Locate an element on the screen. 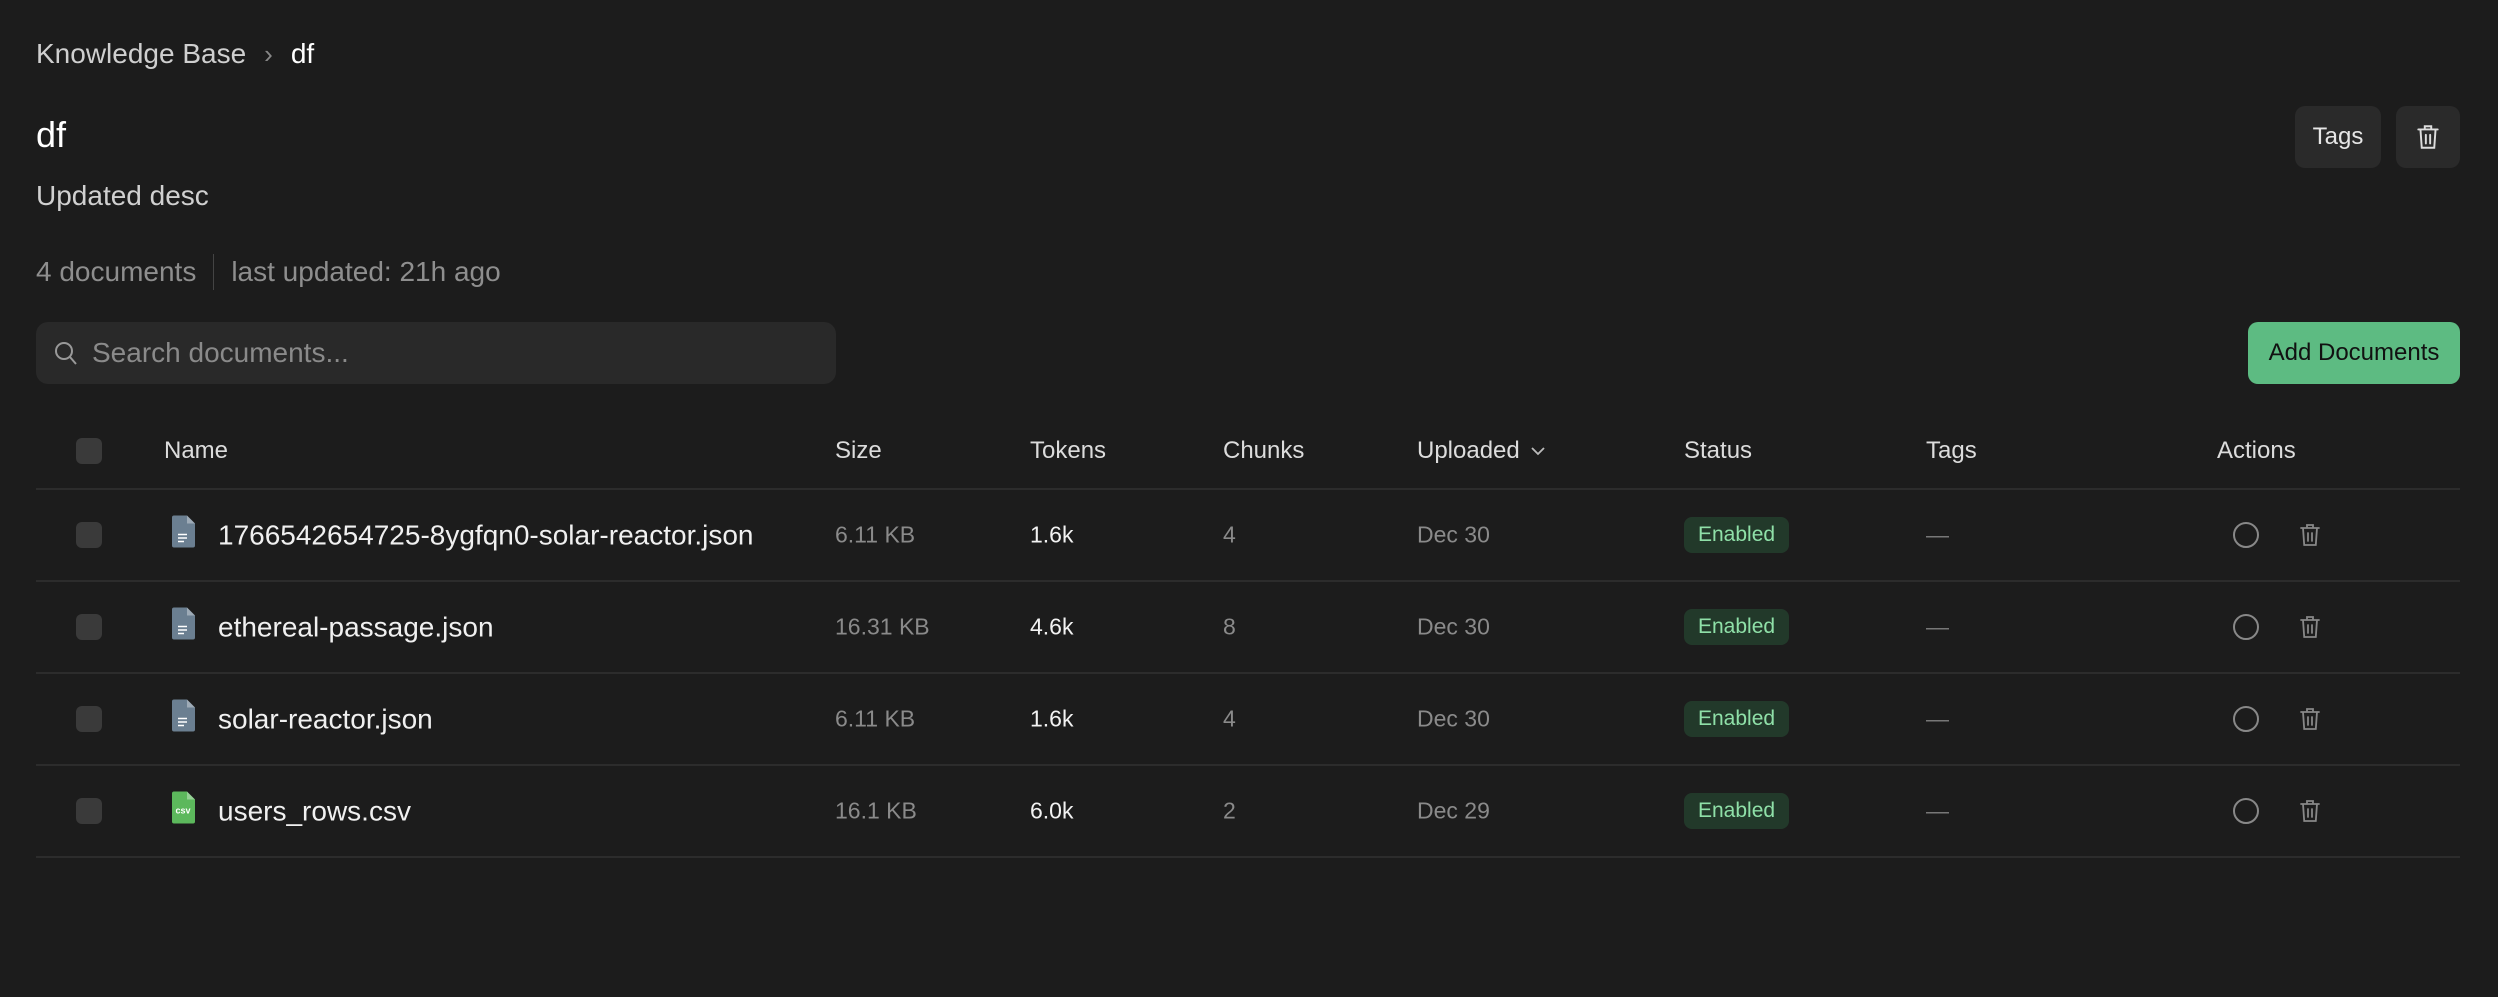 The height and width of the screenshot is (997, 2498). search-icon is located at coordinates (66, 353).